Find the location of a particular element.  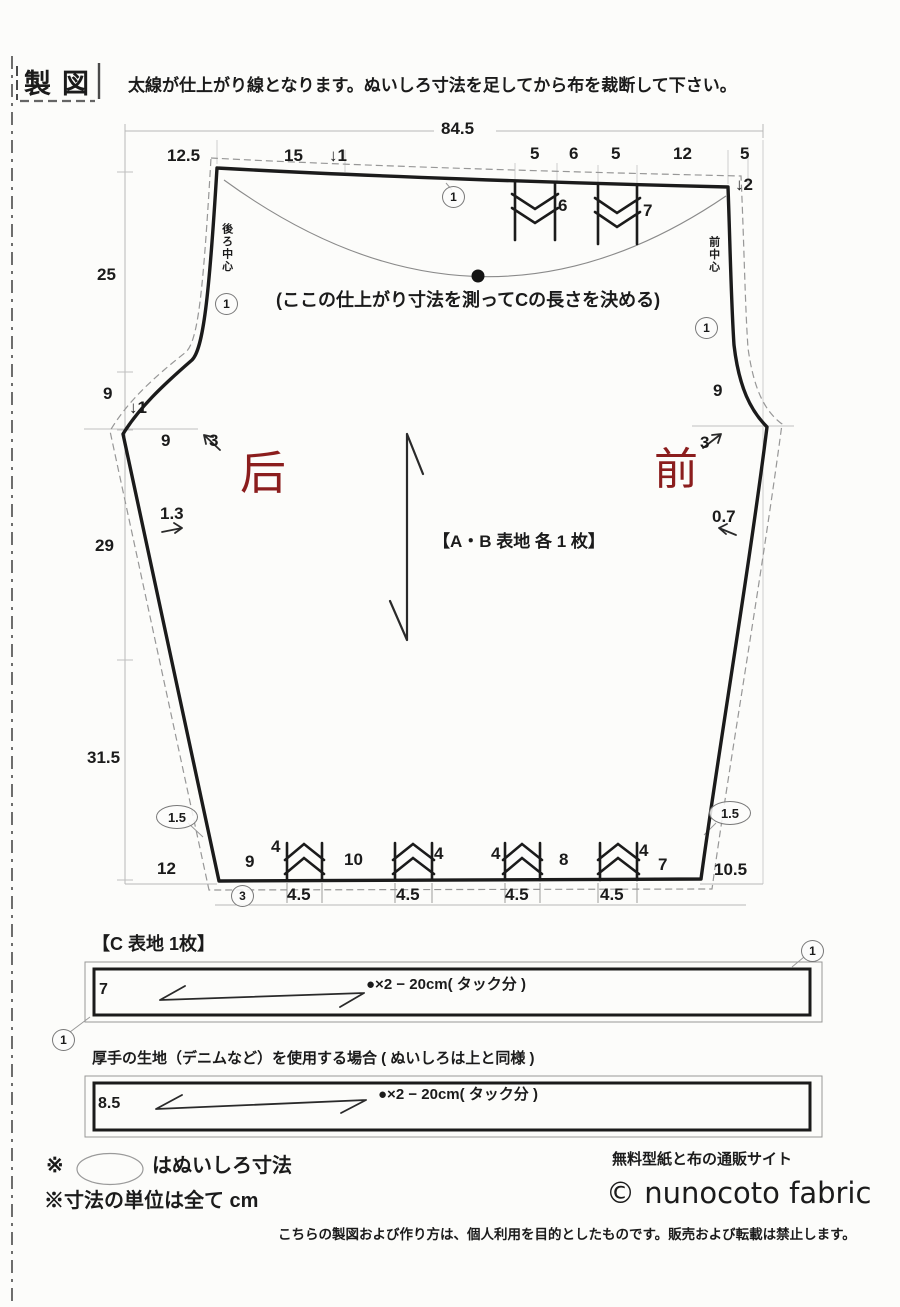

measure-arc is located at coordinates (475, 231).